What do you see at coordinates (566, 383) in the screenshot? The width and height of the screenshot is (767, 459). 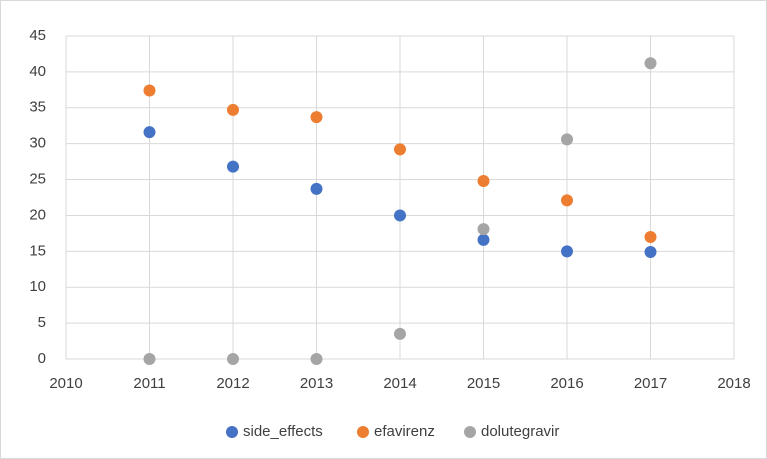 I see `x-tick-label: 2016` at bounding box center [566, 383].